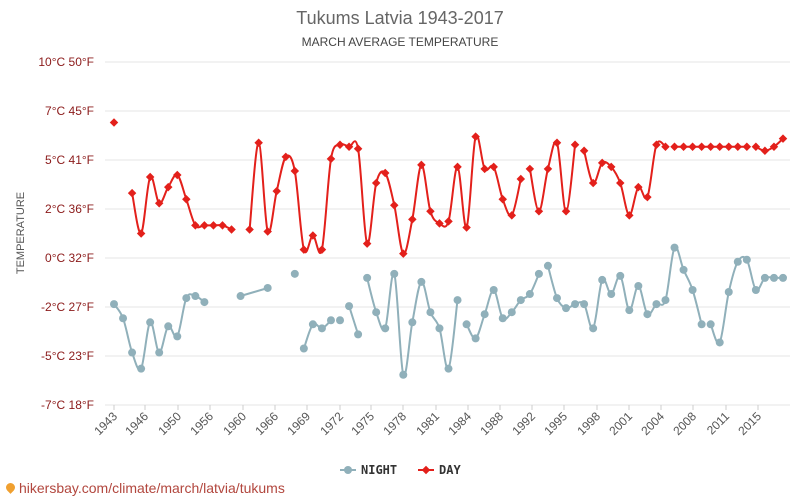 The height and width of the screenshot is (500, 800). I want to click on legend-item-night: NIGHT, so click(368, 470).